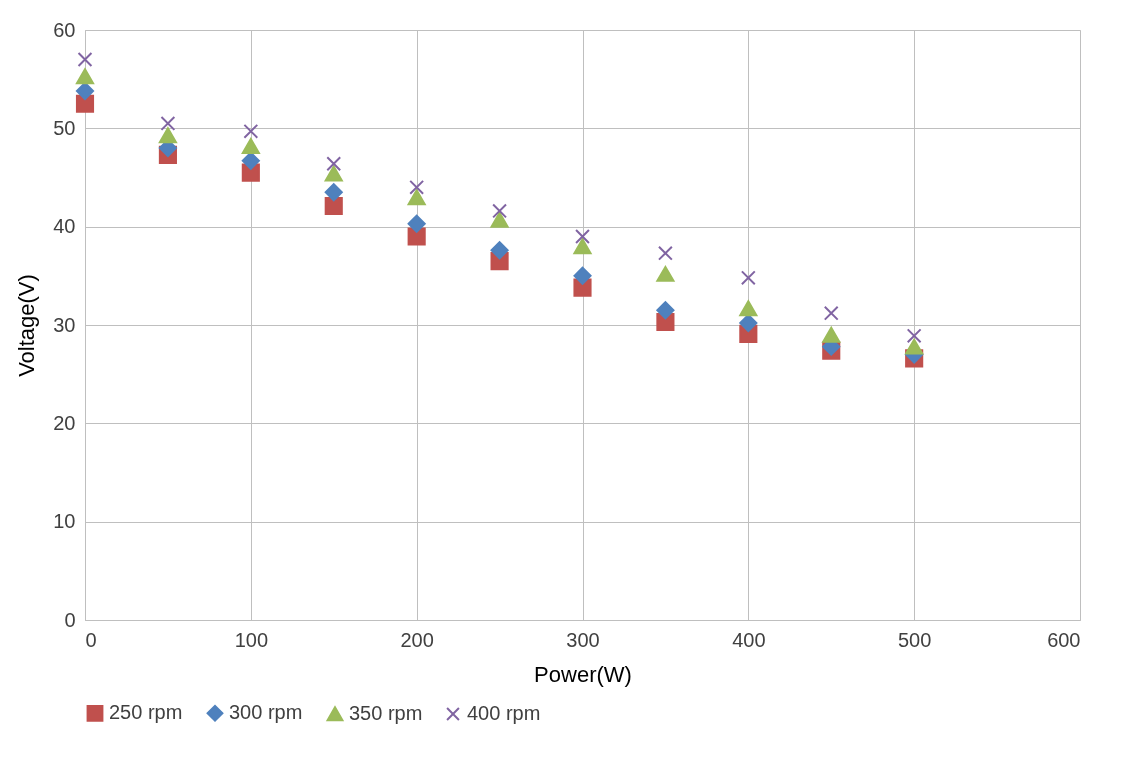  Describe the element at coordinates (251, 639) in the screenshot. I see `x-tick-label: 100` at that location.